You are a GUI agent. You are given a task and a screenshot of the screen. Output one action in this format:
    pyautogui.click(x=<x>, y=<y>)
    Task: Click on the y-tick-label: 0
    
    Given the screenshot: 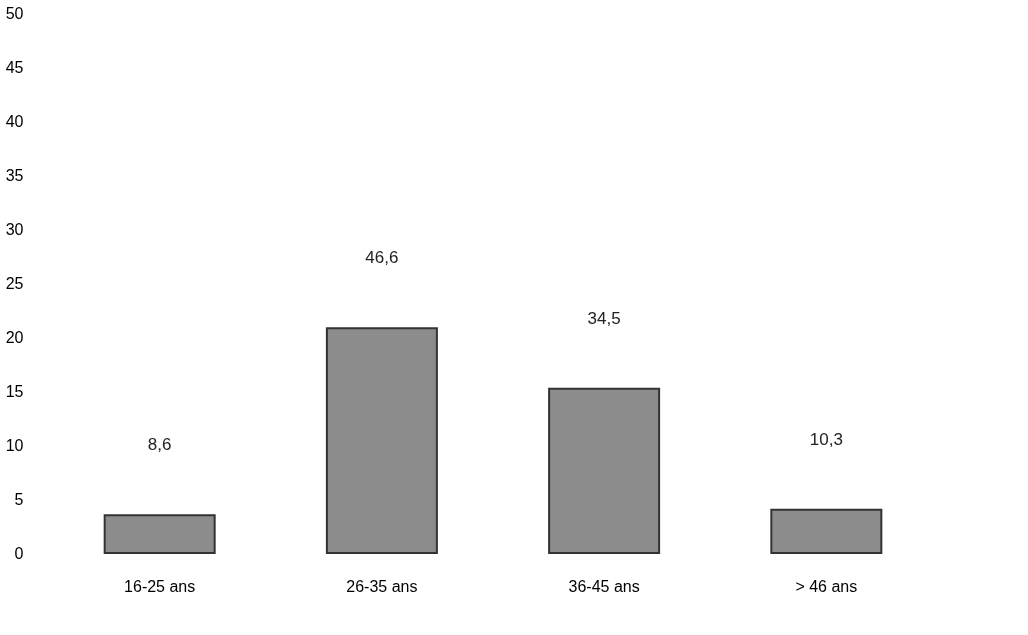 What is the action you would take?
    pyautogui.click(x=19, y=553)
    